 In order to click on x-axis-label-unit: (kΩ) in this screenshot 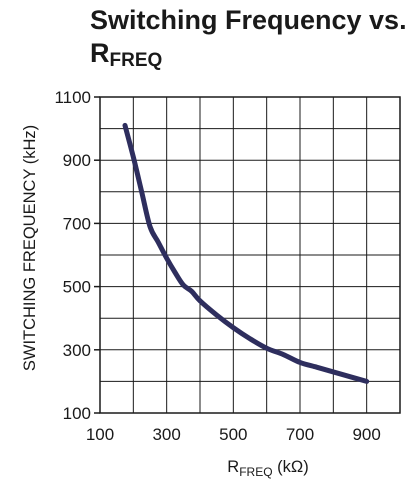, I will do `click(291, 467)`.